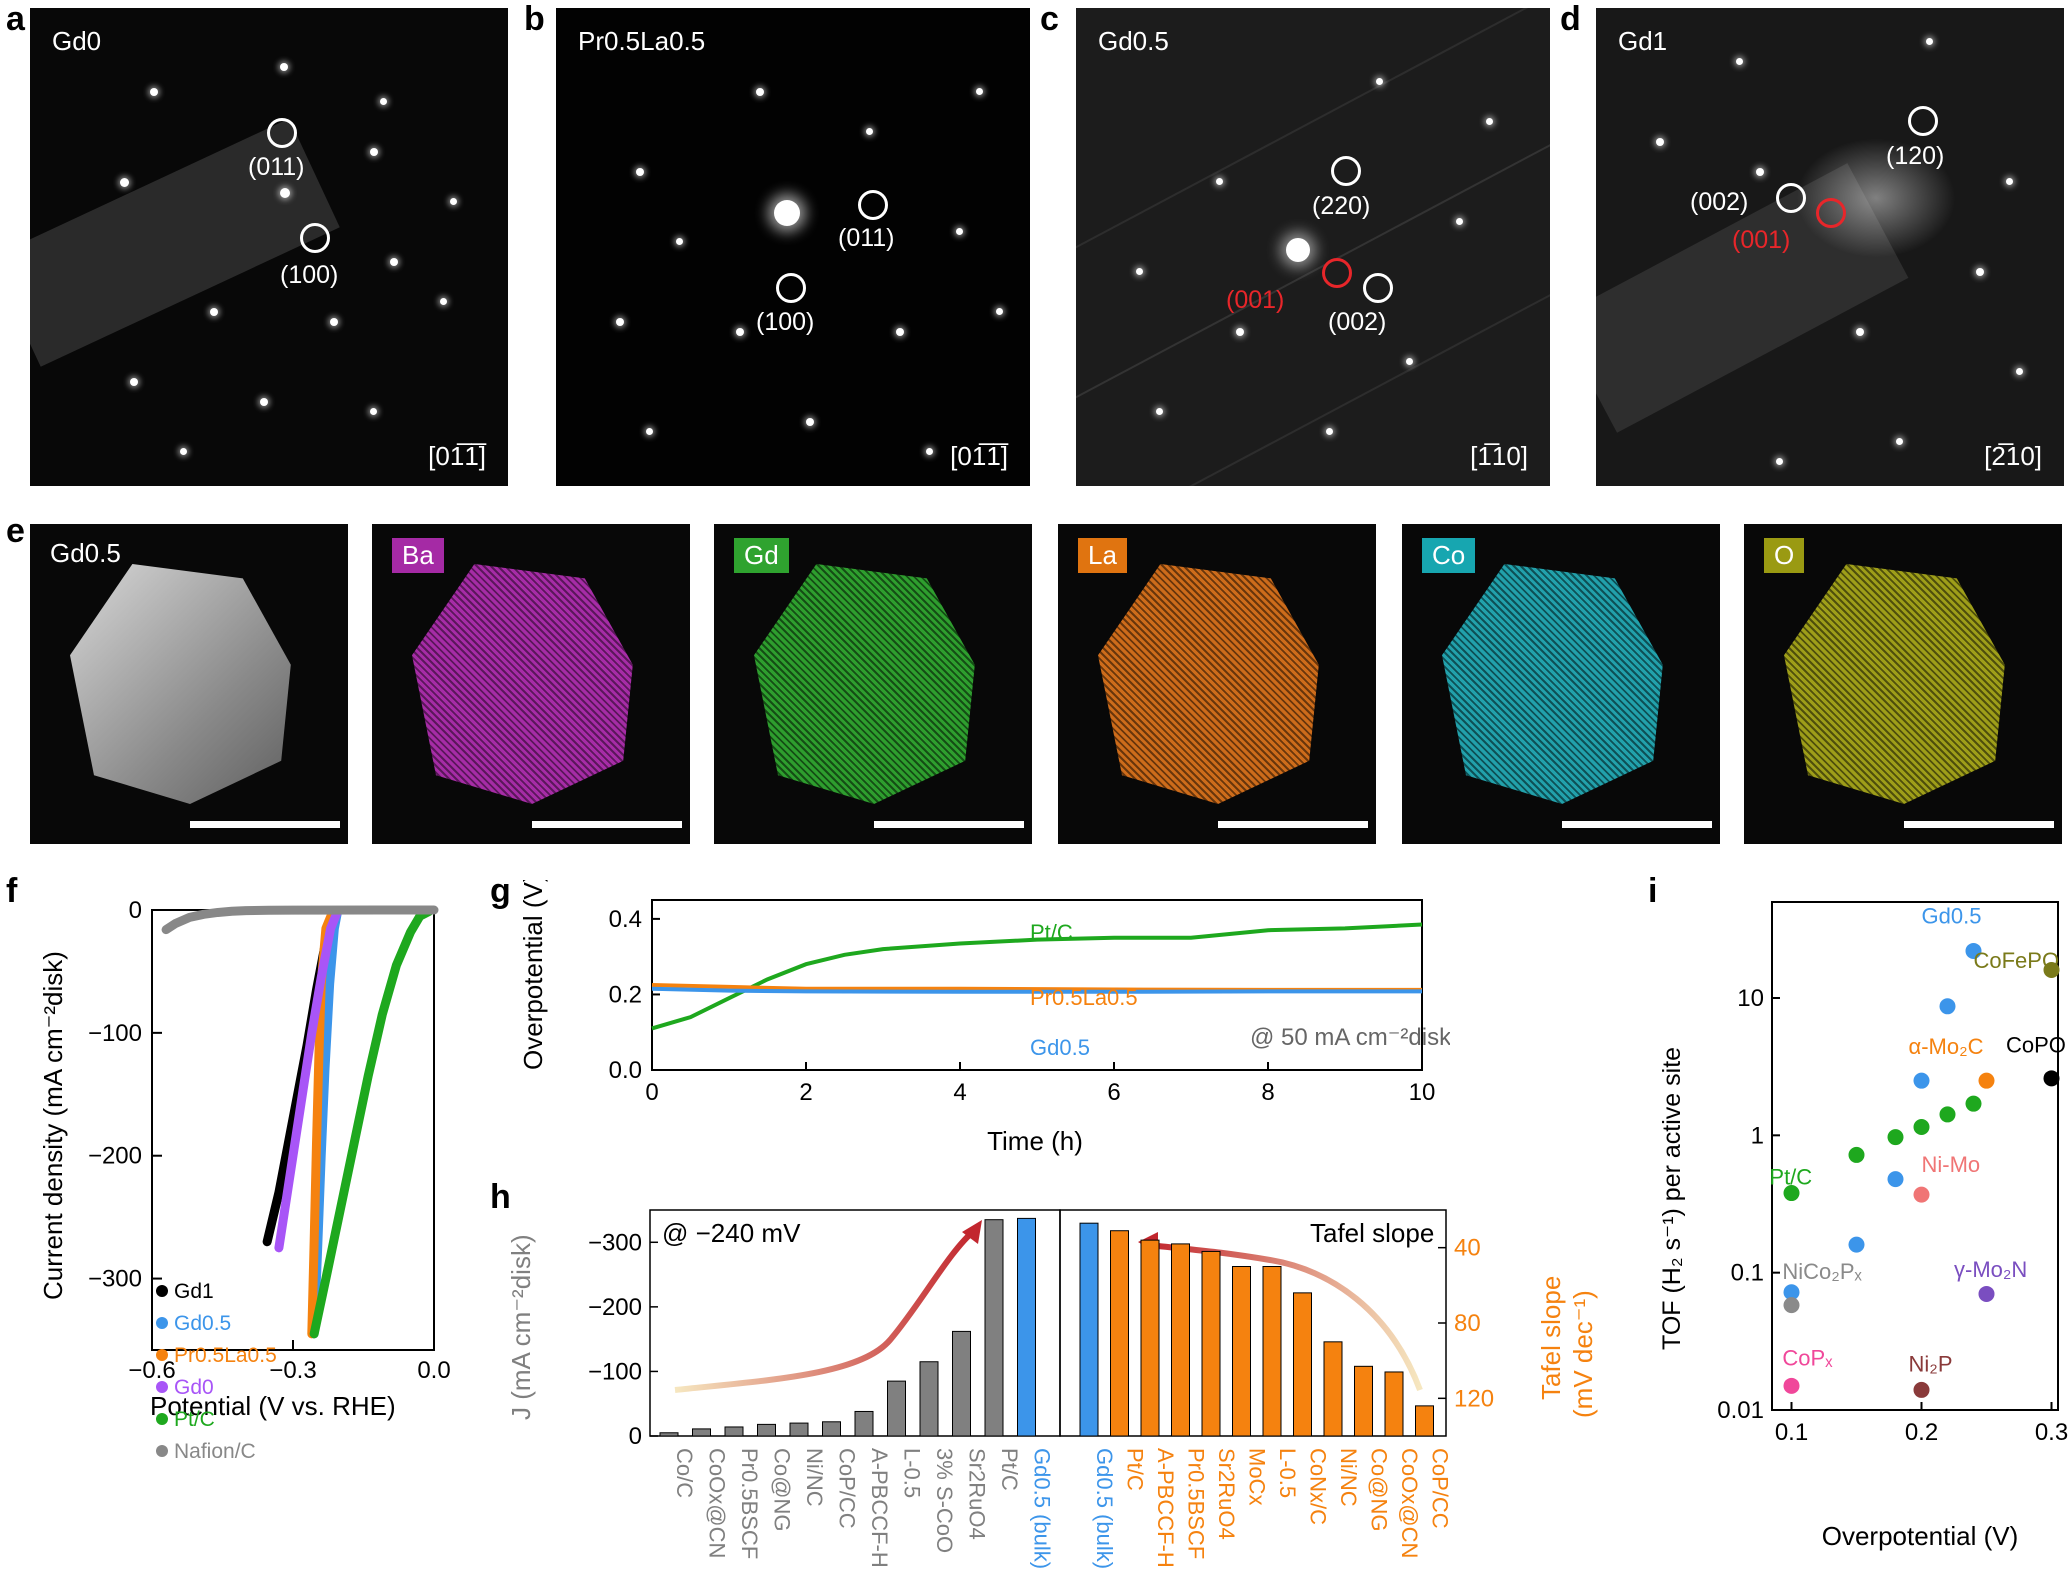 The width and height of the screenshot is (2068, 1588). Describe the element at coordinates (292, 1370) in the screenshot. I see `x-tick-label: −0.3` at that location.